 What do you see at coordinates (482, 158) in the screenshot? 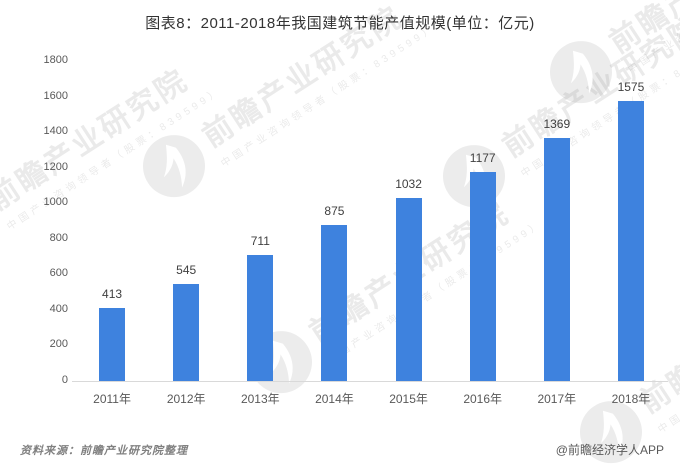
I see `bar-value-label: 1177` at bounding box center [482, 158].